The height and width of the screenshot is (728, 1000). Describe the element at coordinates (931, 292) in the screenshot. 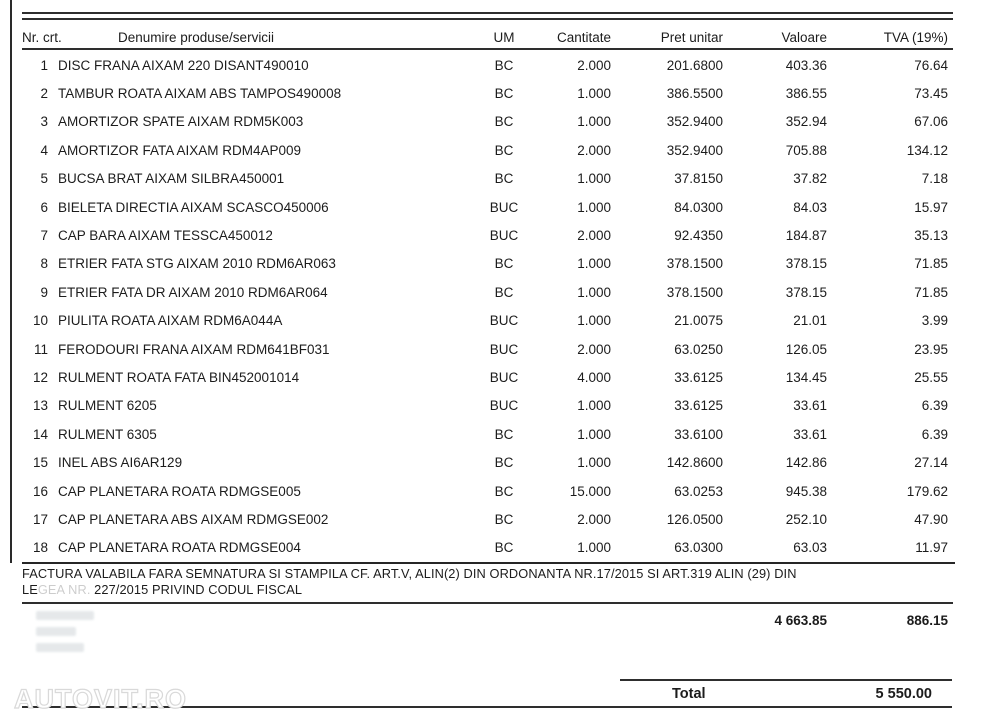

I see `line-vat: 71.85` at that location.